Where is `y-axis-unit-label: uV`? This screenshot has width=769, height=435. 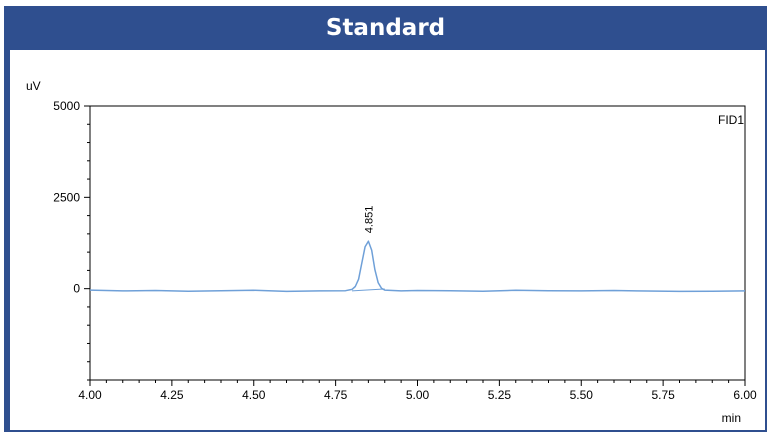 y-axis-unit-label: uV is located at coordinates (33, 86).